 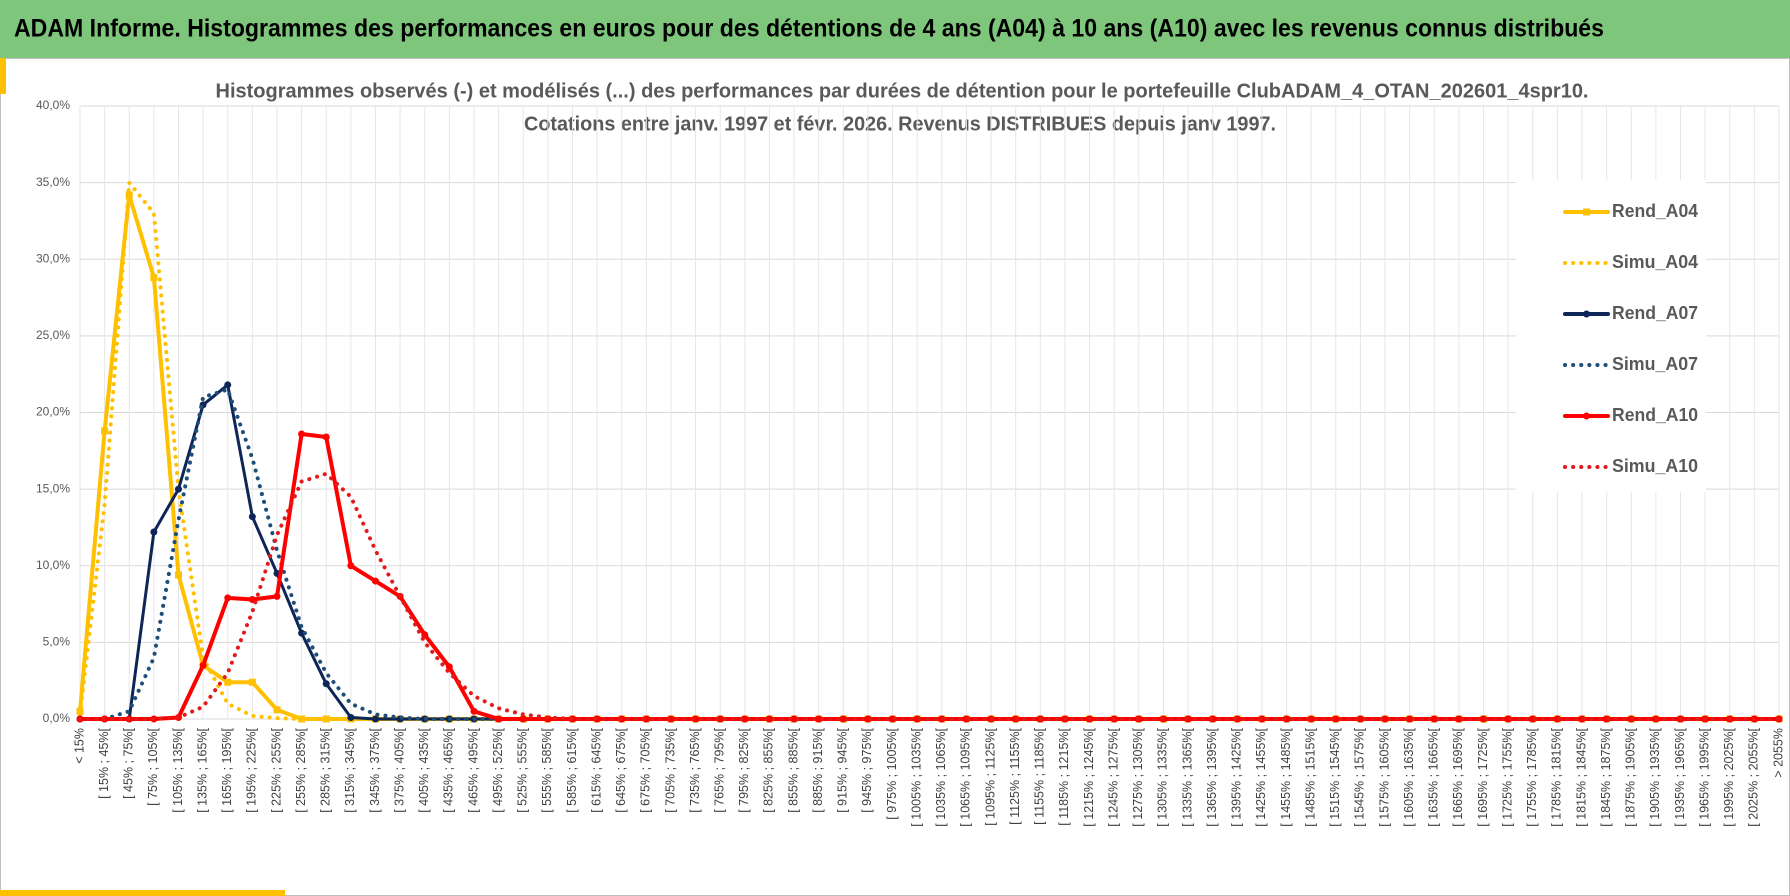 What do you see at coordinates (202, 769) in the screenshot?
I see `x-tick-label: [ 135% ; 165%[` at bounding box center [202, 769].